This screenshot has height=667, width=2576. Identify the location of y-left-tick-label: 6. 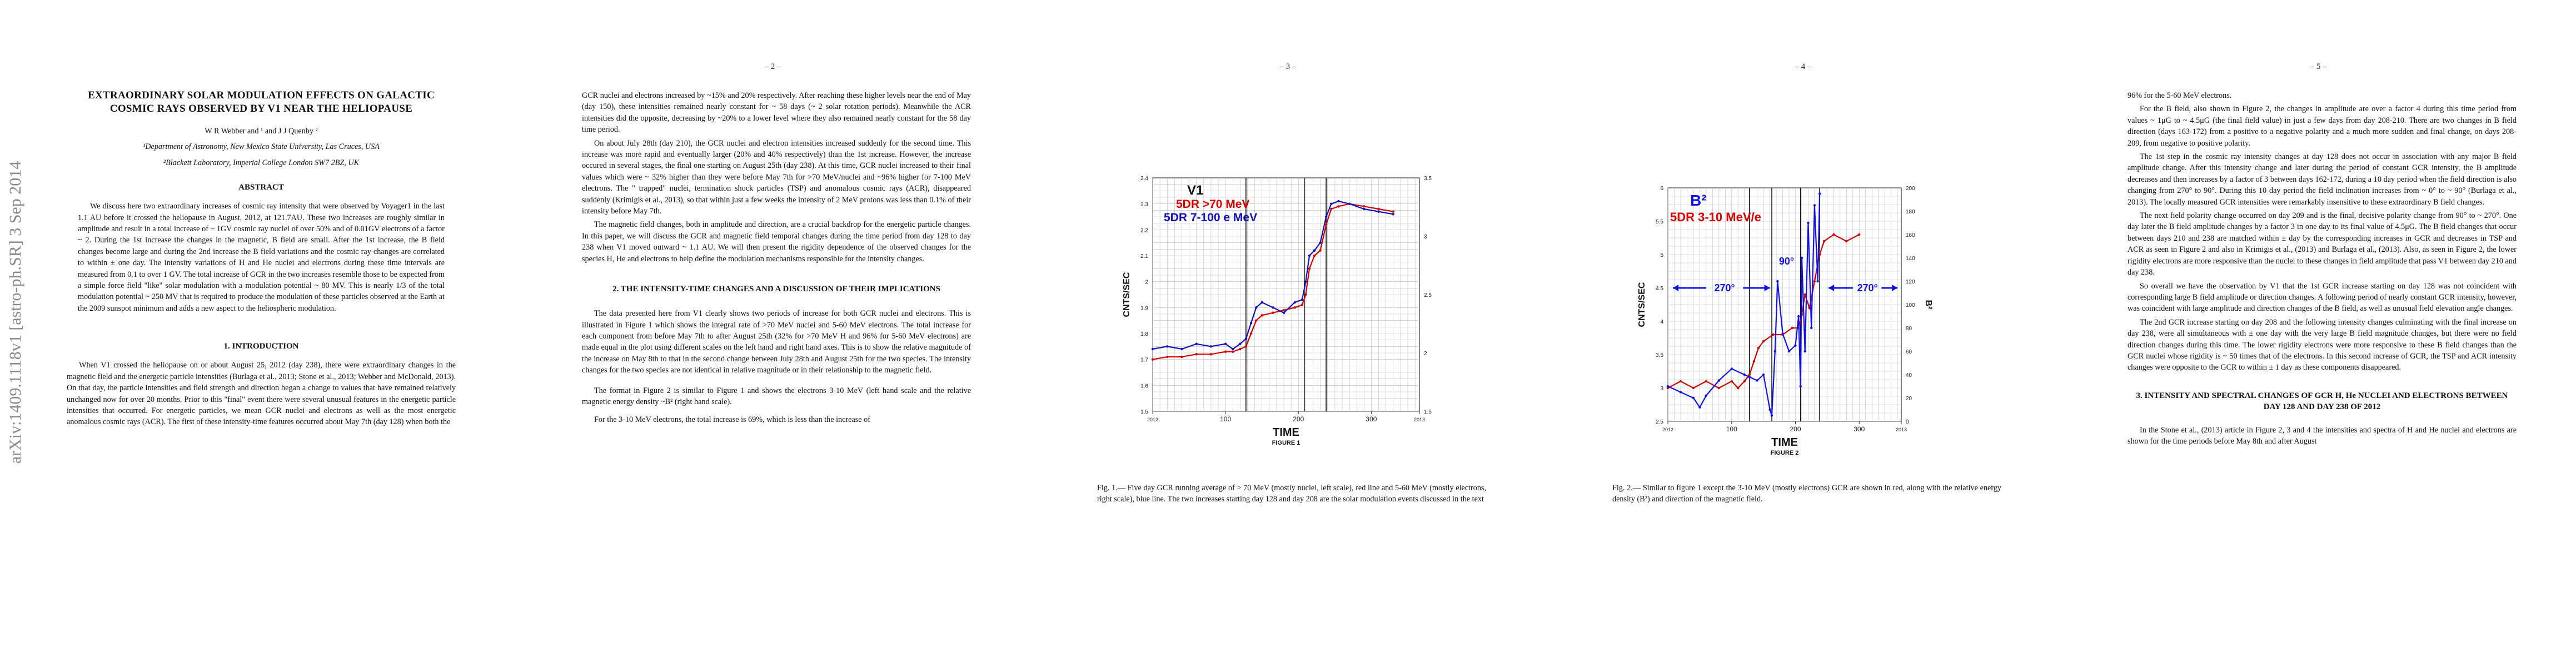
(1661, 189).